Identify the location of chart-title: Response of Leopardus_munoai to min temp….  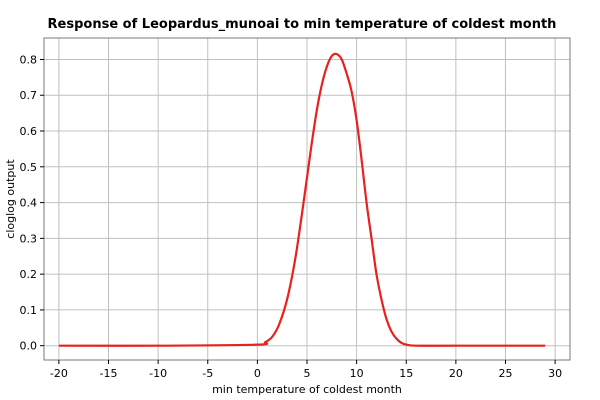
(302, 24).